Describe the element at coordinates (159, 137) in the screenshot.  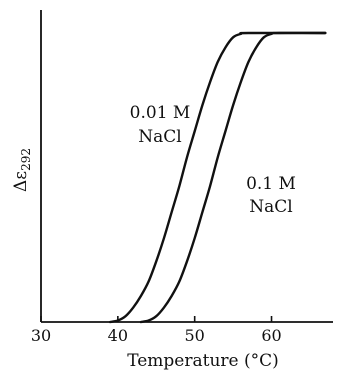
I see `series-label-0-line-2: NaCl` at that location.